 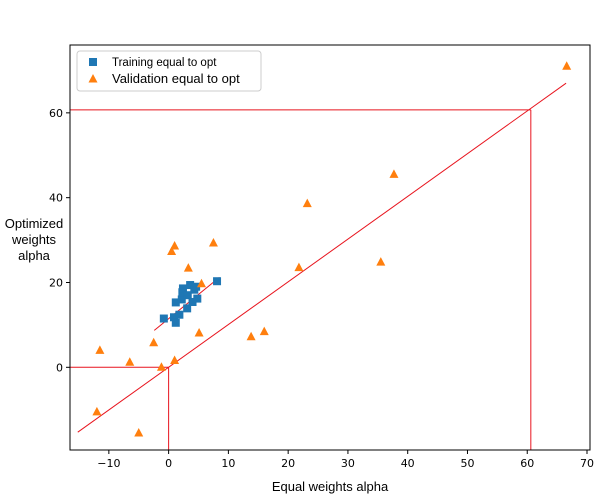 What do you see at coordinates (168, 463) in the screenshot?
I see `x-tick-label: 0` at bounding box center [168, 463].